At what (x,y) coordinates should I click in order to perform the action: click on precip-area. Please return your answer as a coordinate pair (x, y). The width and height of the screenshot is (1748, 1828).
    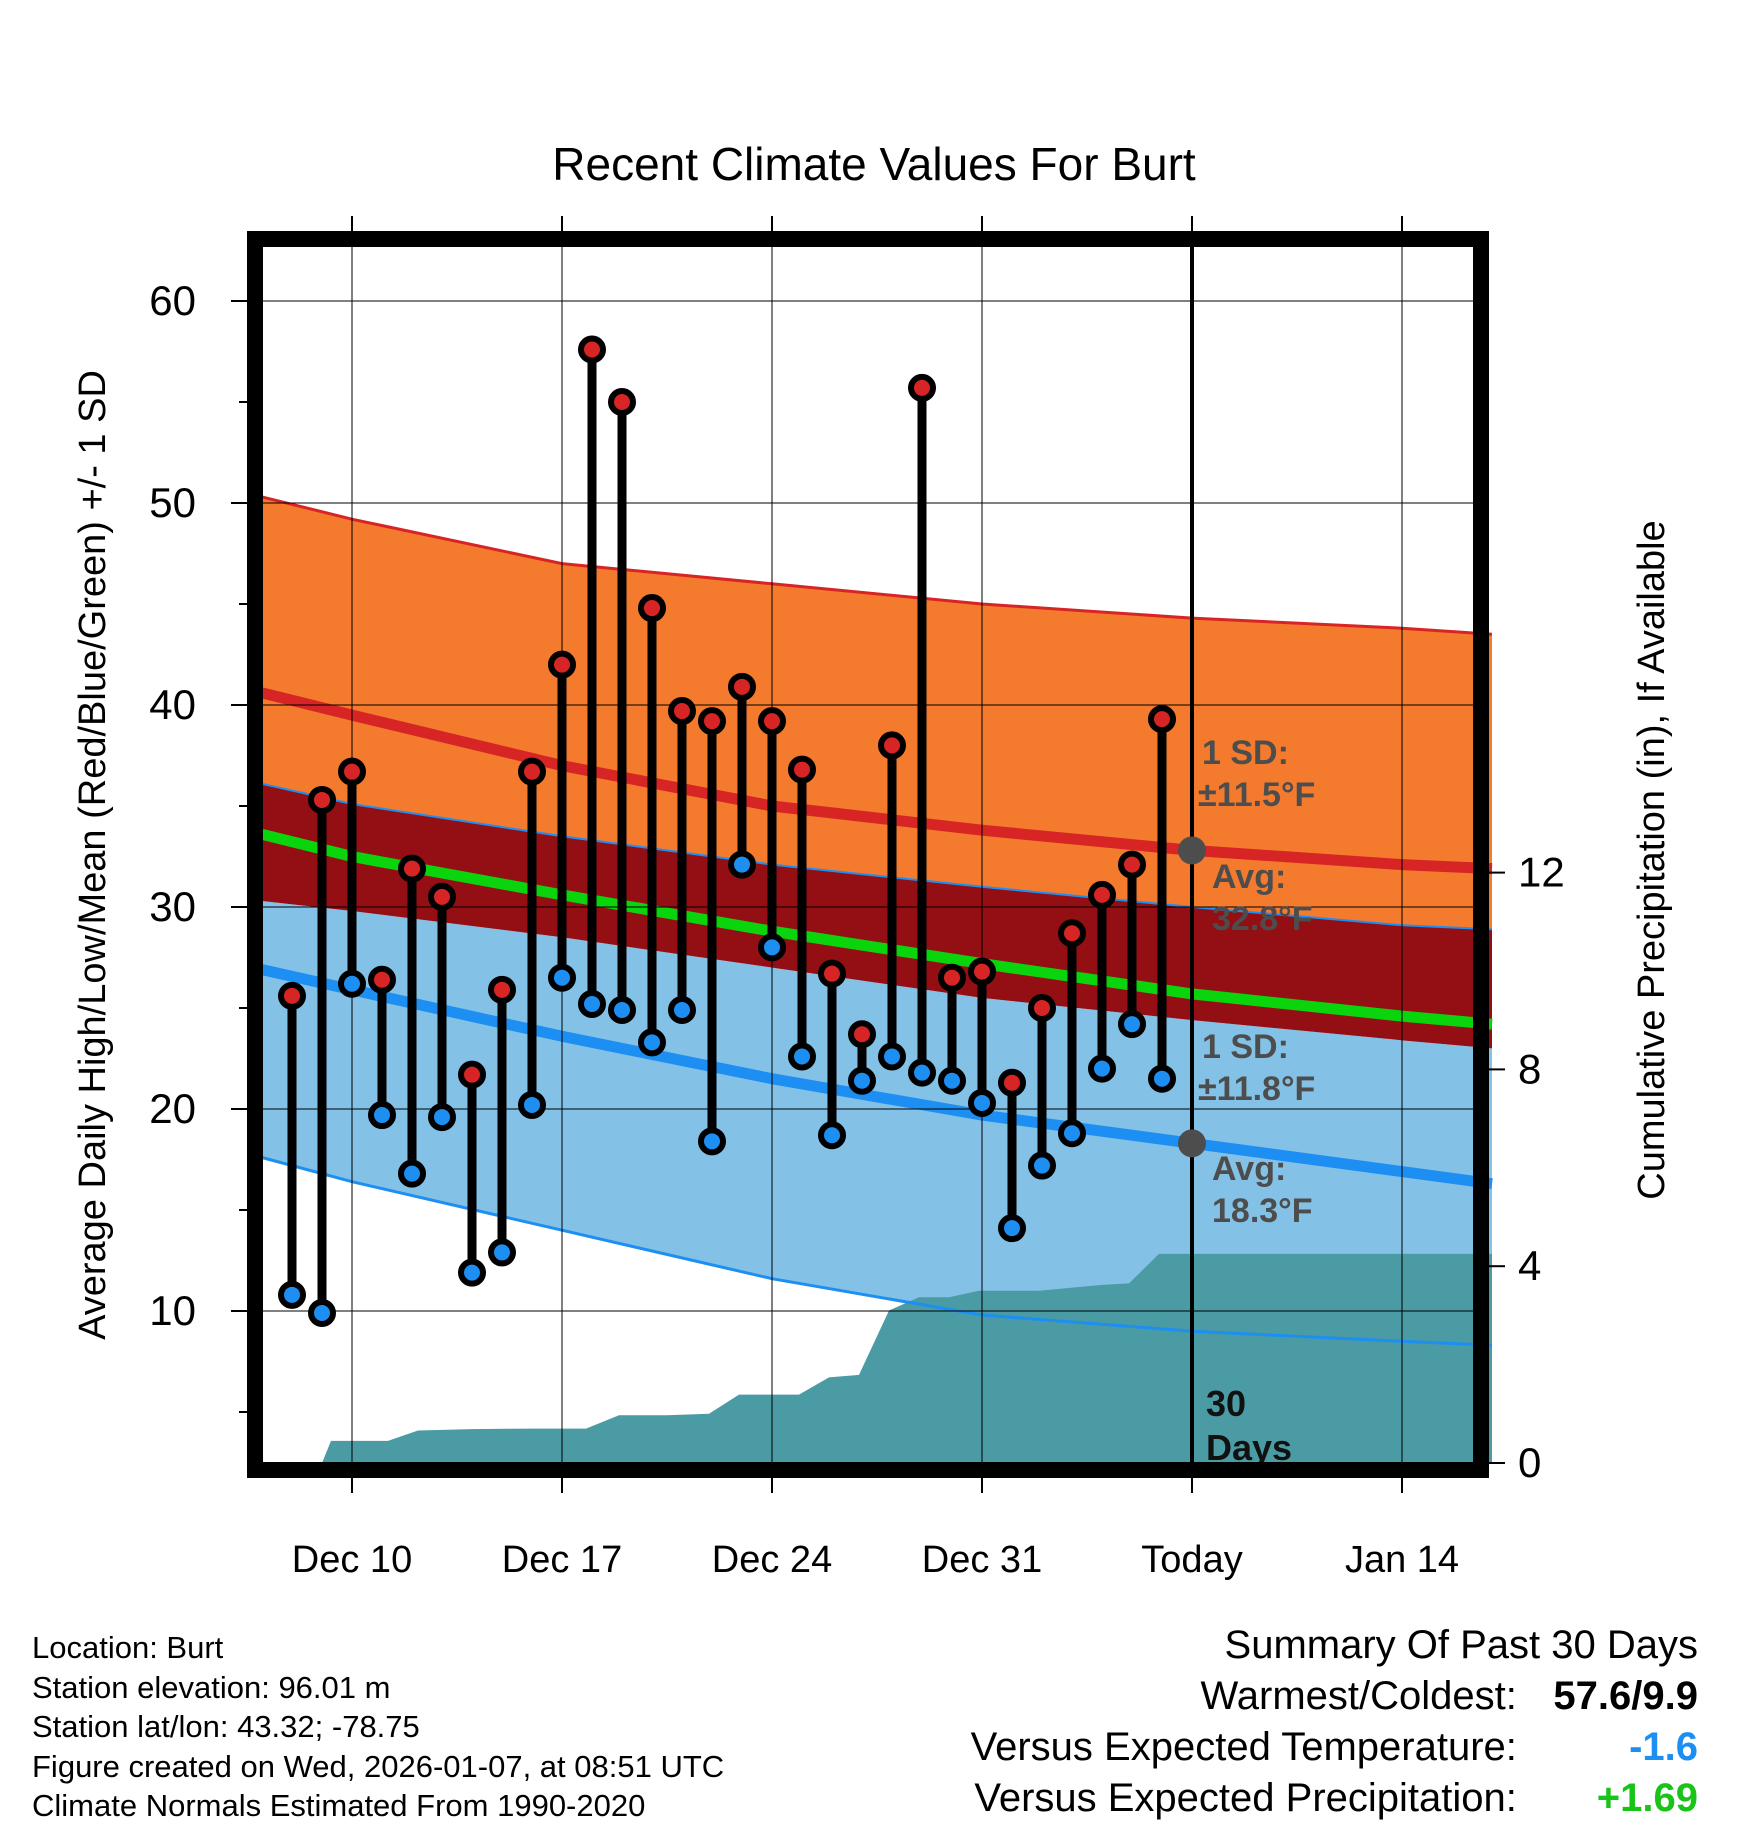
    Looking at the image, I should click on (907, 1358).